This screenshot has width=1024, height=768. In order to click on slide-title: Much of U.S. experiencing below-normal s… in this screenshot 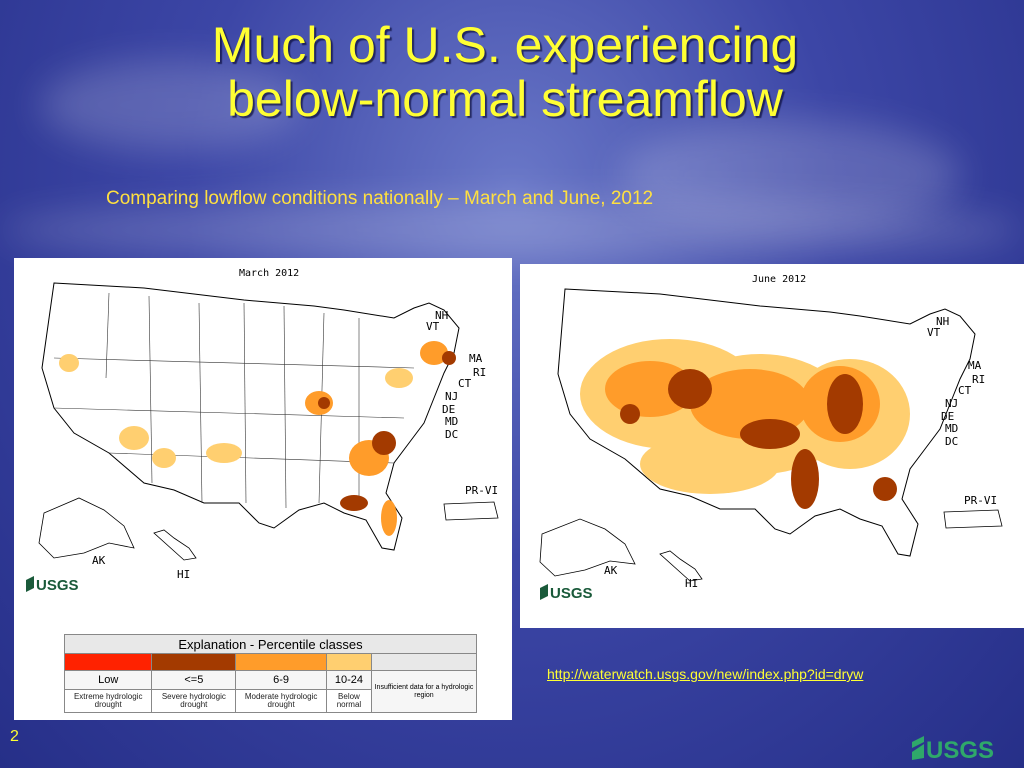, I will do `click(505, 72)`.